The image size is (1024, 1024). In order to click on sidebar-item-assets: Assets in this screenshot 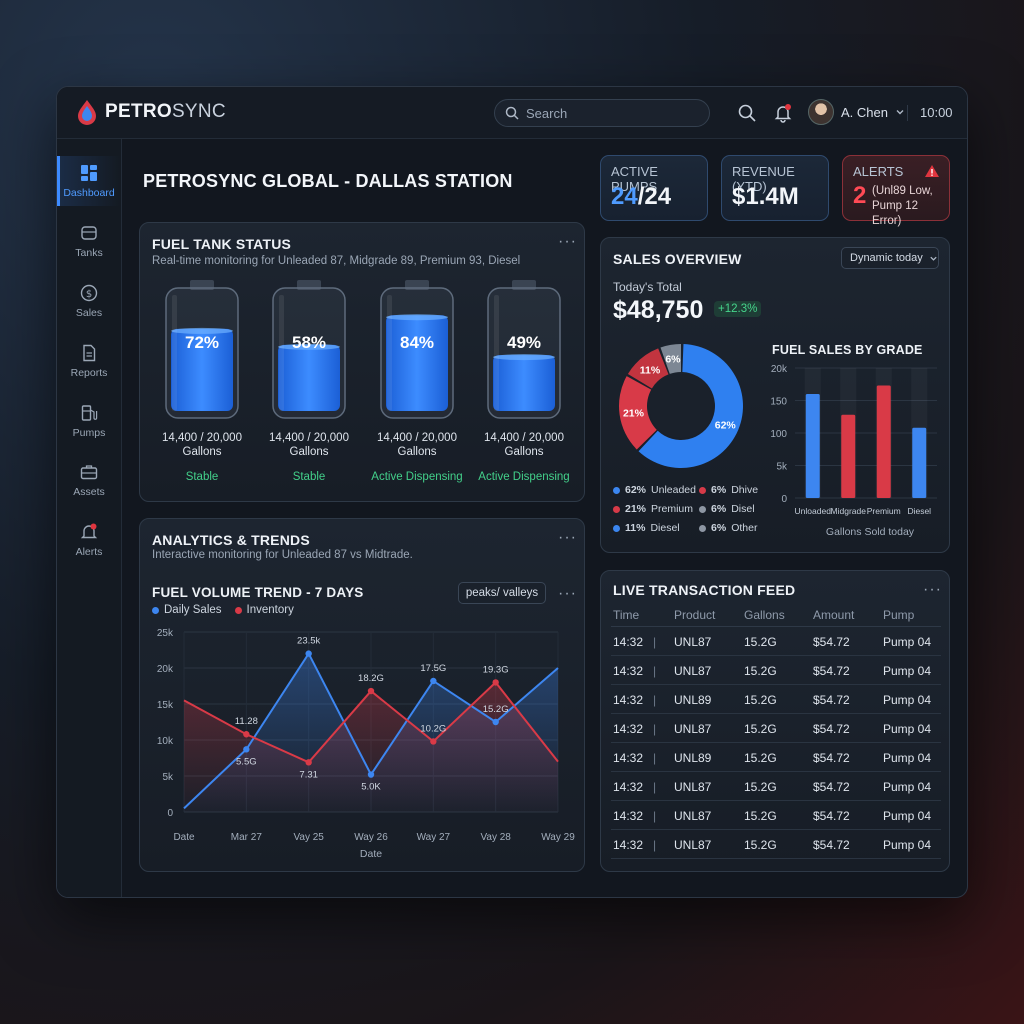, I will do `click(89, 480)`.